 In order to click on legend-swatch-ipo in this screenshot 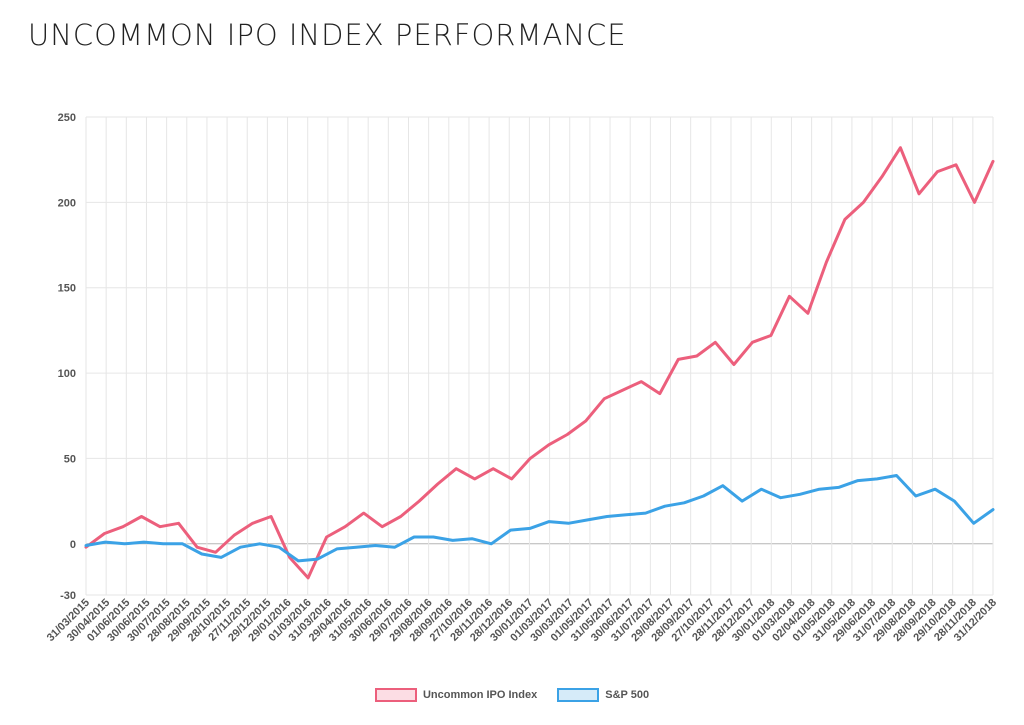, I will do `click(395, 695)`.